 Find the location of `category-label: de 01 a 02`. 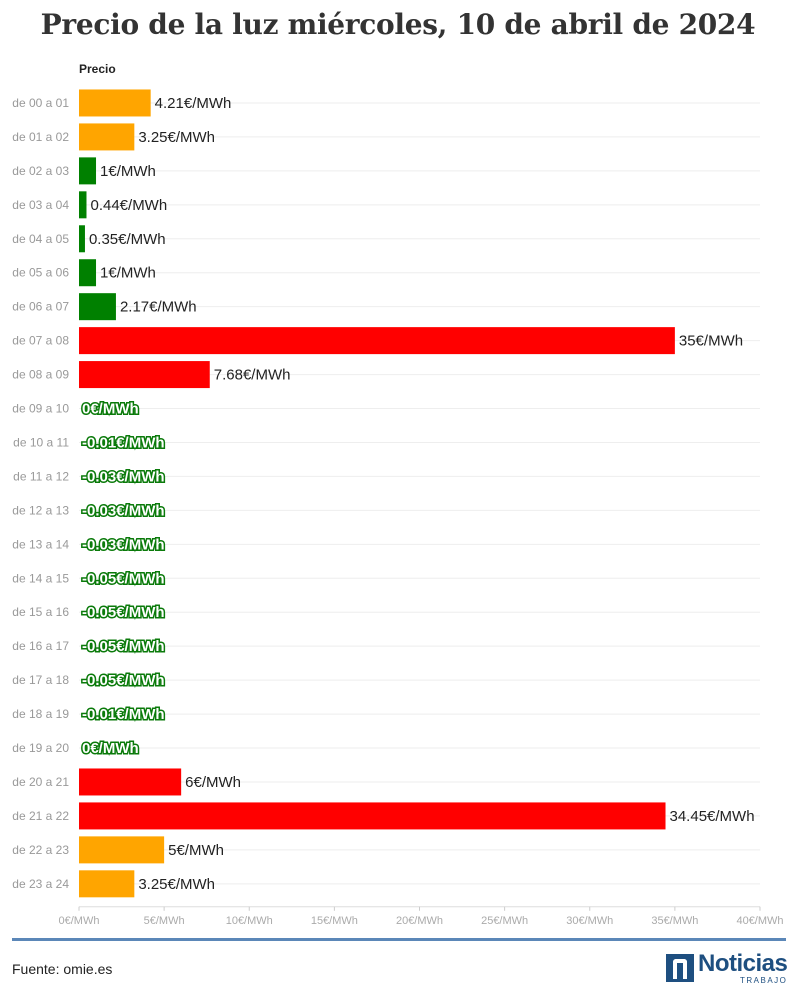

category-label: de 01 a 02 is located at coordinates (40, 137).